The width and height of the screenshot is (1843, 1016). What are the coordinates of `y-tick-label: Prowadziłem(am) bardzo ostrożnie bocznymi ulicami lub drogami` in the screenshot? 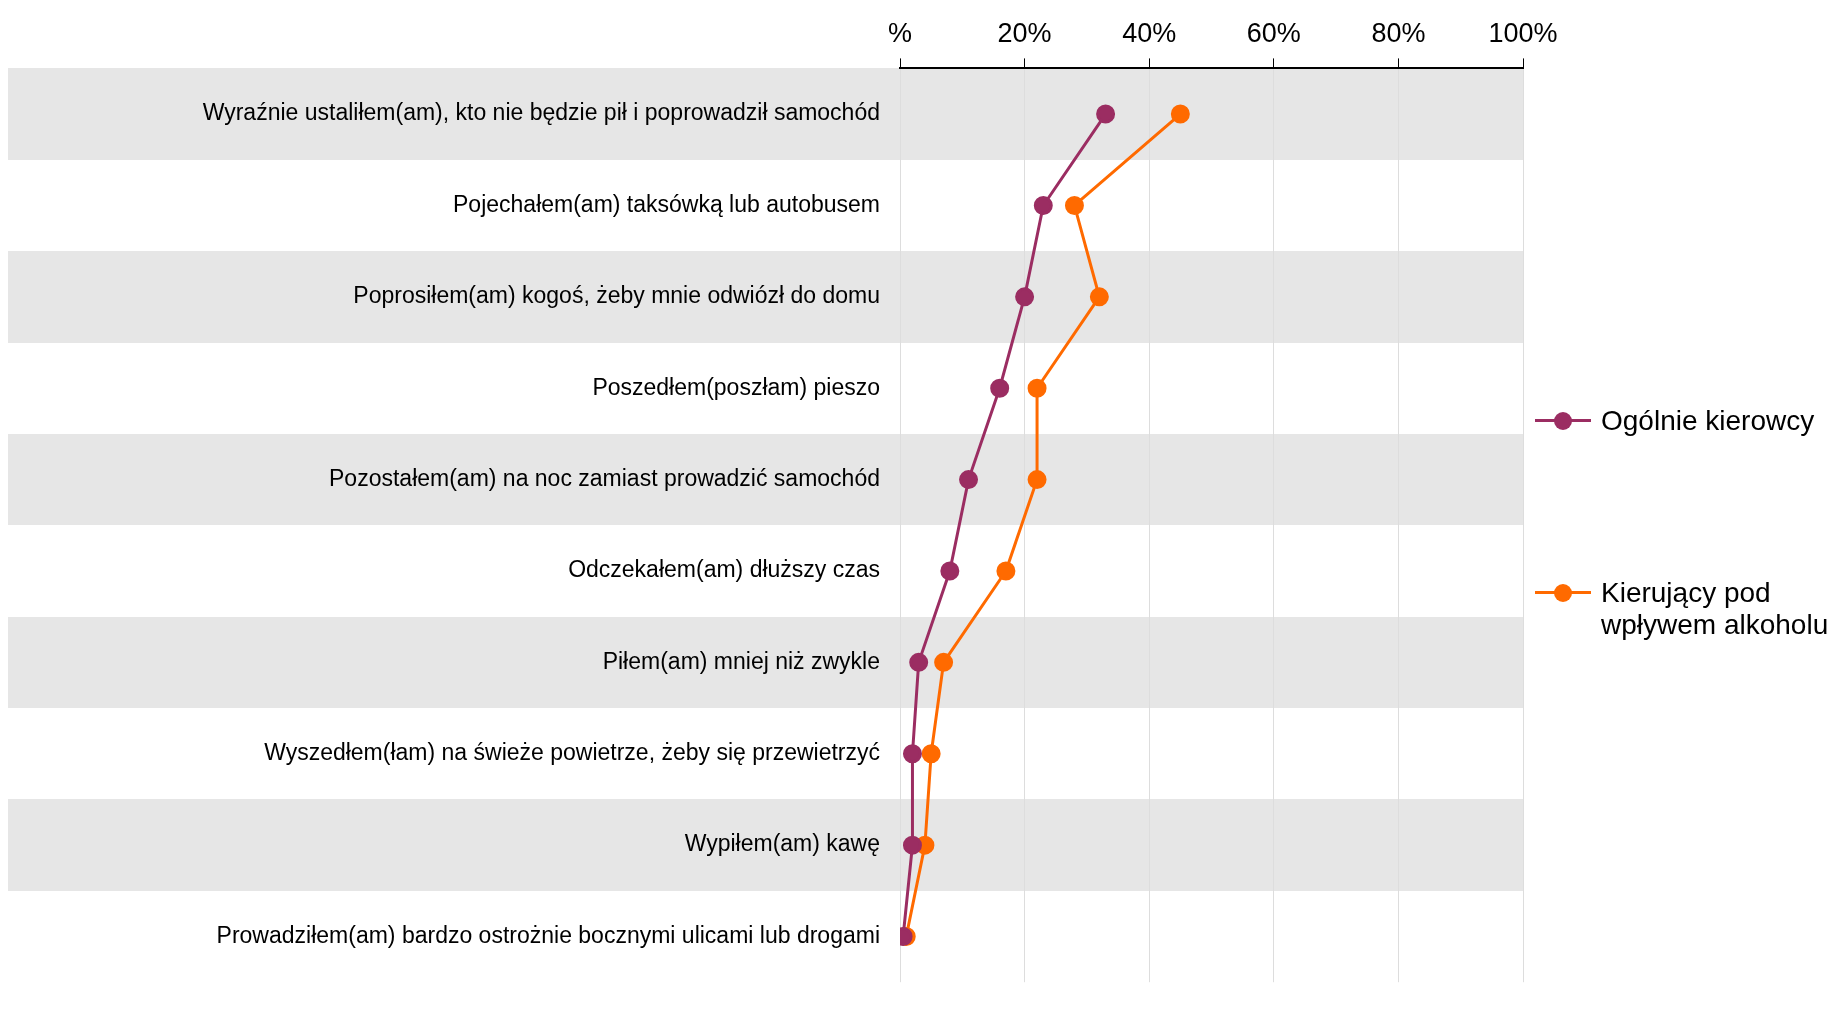 It's located at (548, 934).